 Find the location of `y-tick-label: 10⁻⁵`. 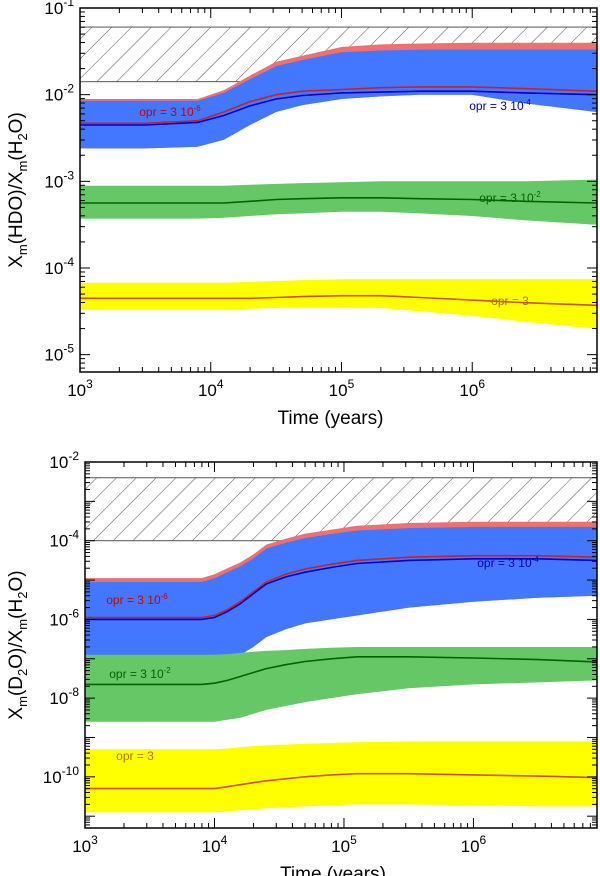

y-tick-label: 10⁻⁵ is located at coordinates (59, 353).